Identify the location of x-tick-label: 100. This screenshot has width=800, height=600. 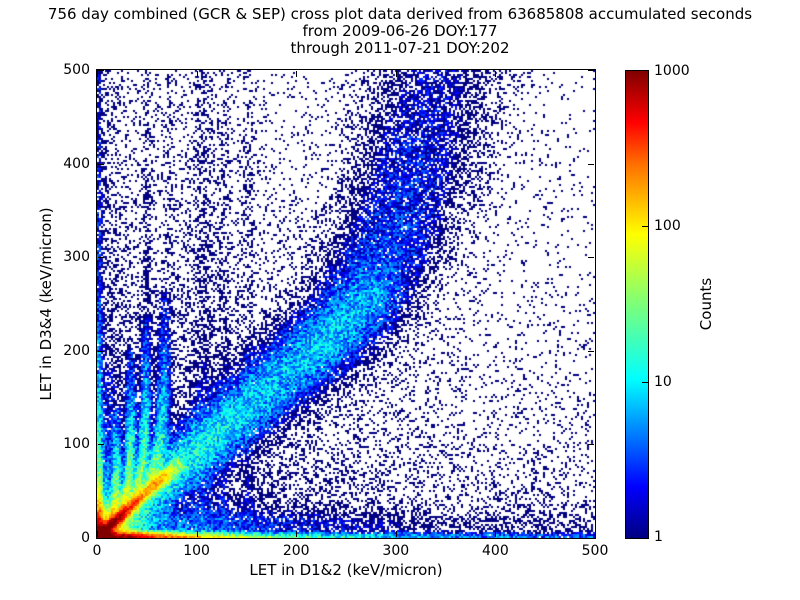
(196, 551).